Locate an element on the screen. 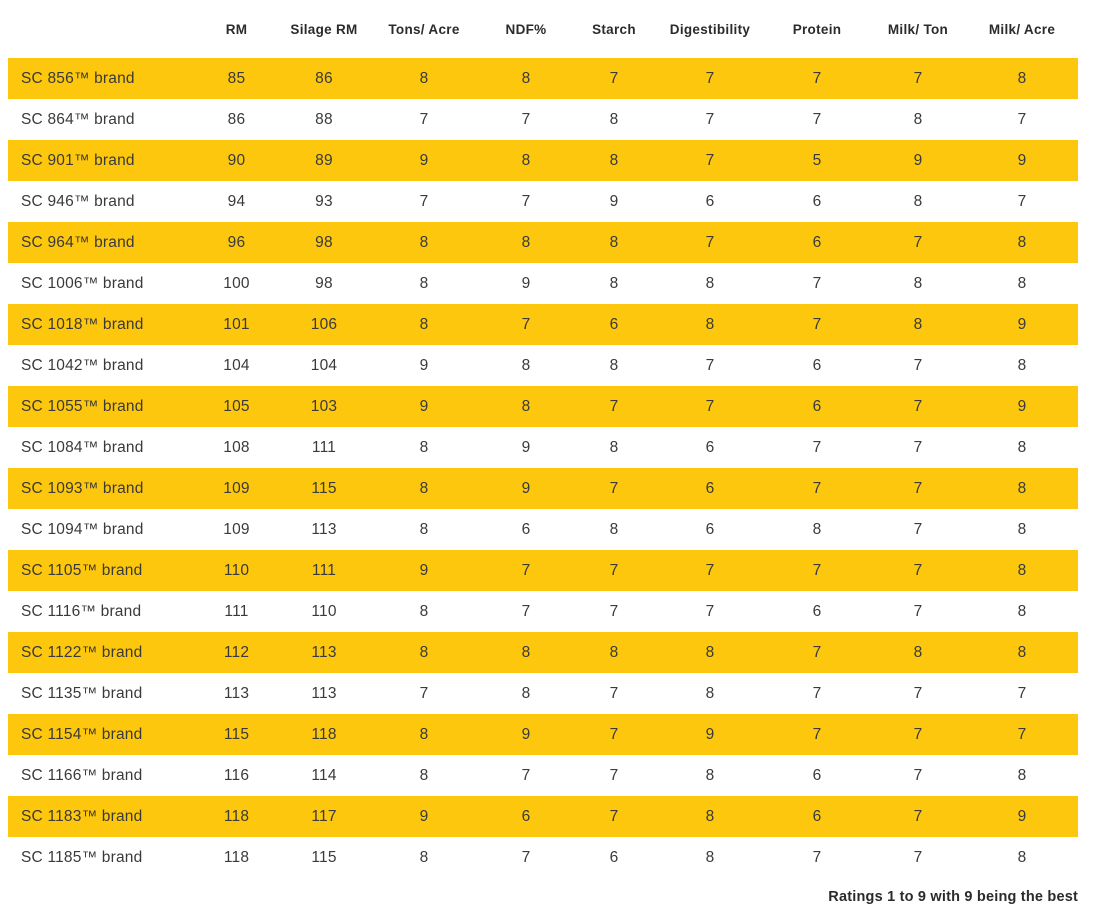 This screenshot has width=1099, height=908. rating-cell: 88 is located at coordinates (324, 119).